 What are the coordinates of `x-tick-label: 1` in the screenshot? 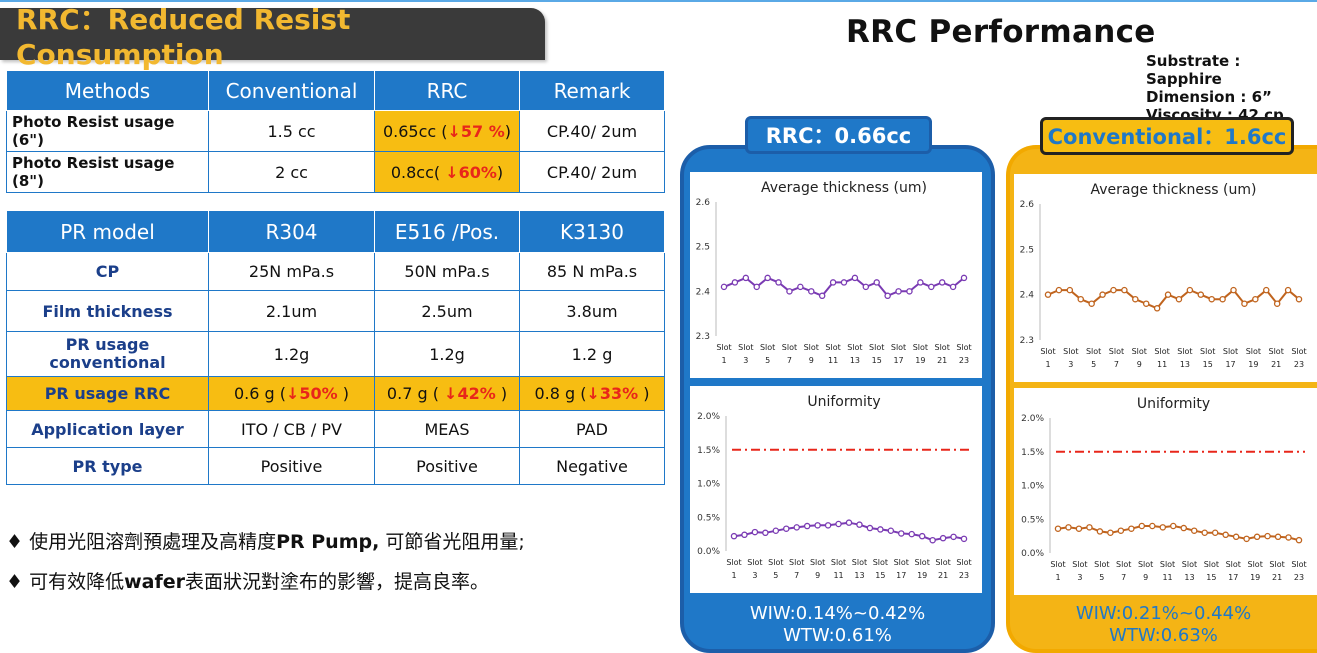 It's located at (723, 360).